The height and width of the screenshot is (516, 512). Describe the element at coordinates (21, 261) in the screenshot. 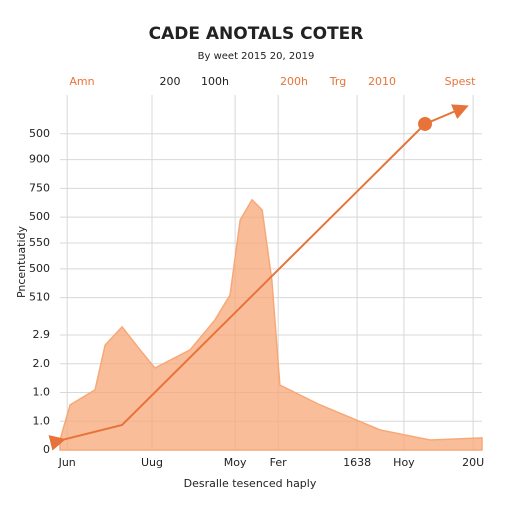

I see `y-axis-label: Pncentuatidy` at that location.